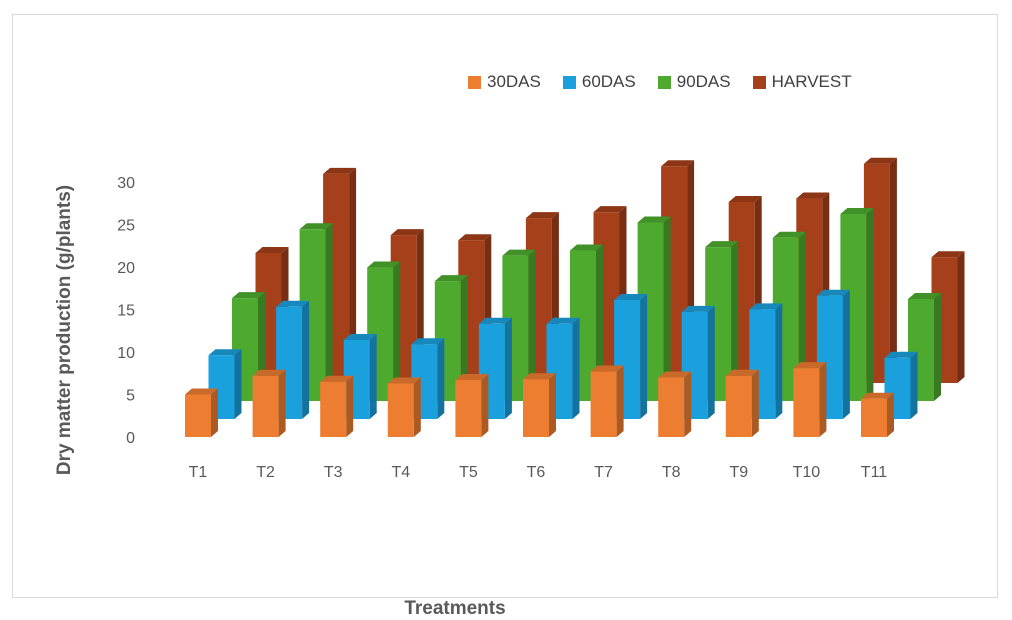  What do you see at coordinates (631, 356) in the screenshot?
I see `bar-60das-t7` at bounding box center [631, 356].